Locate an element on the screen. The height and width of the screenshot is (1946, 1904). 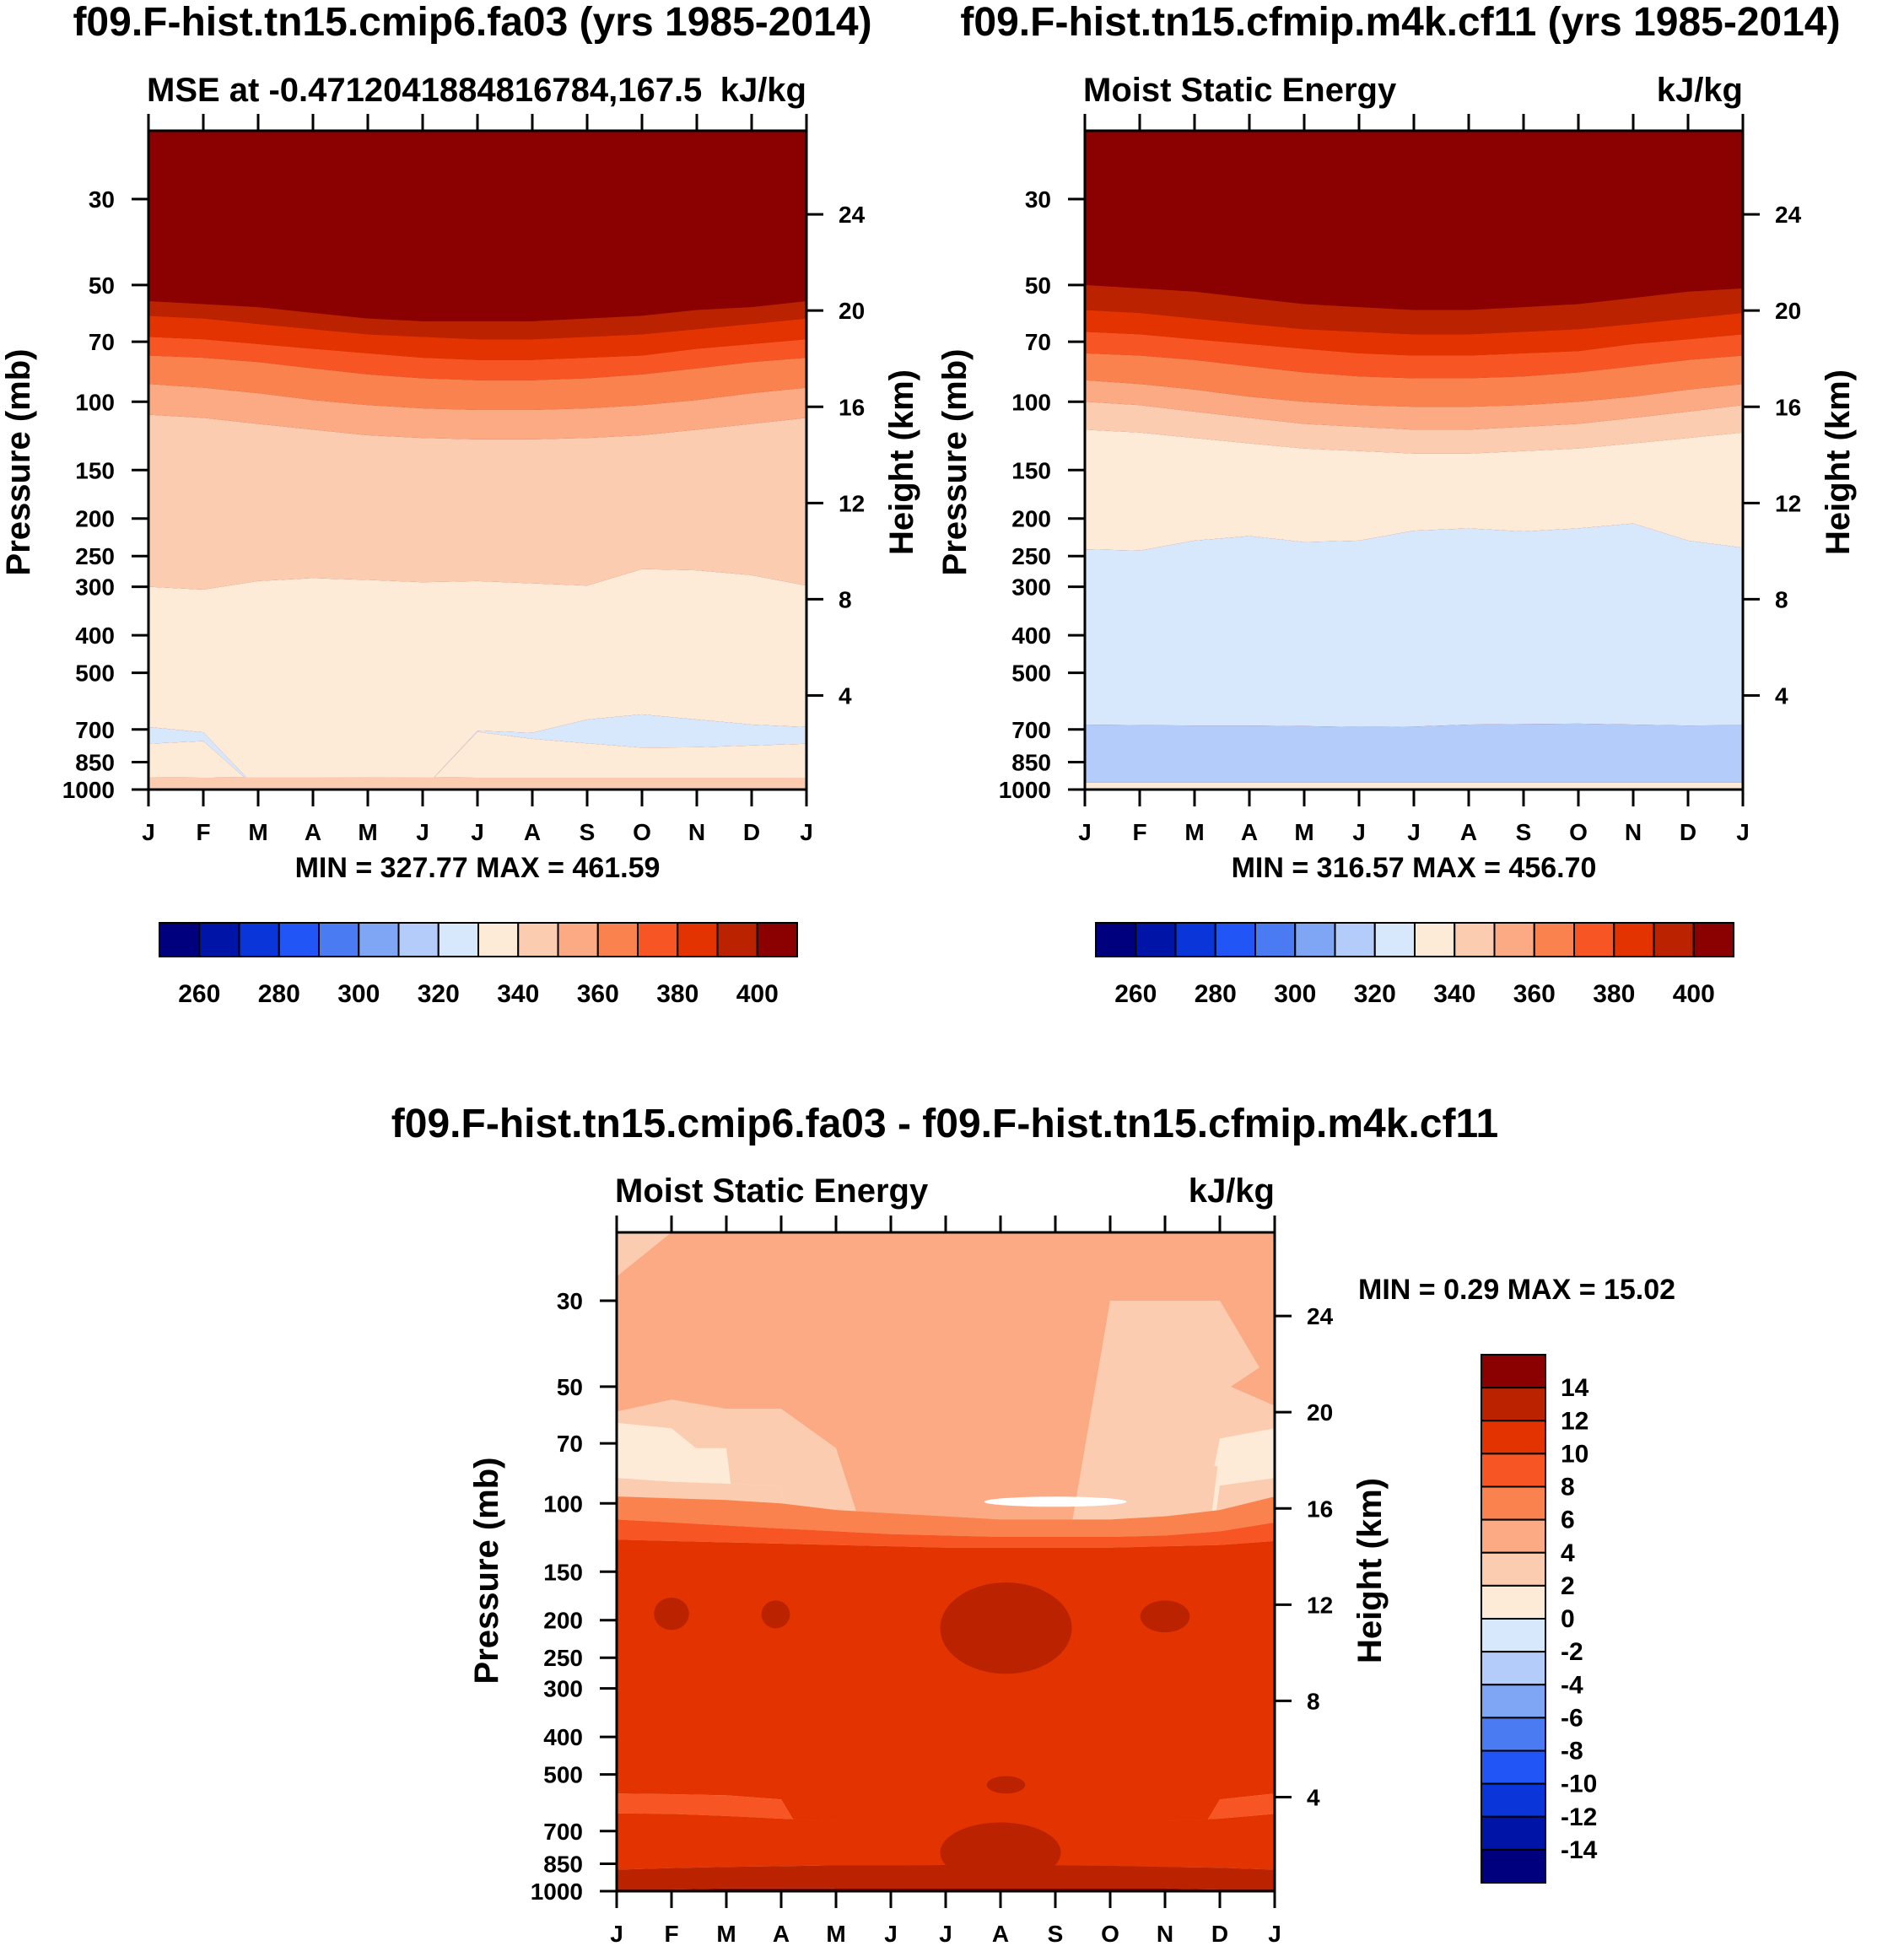
panel3-ytick-label-3: 100 is located at coordinates (563, 1503).